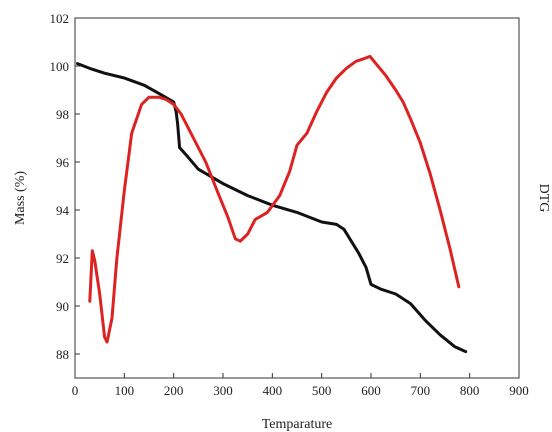 This screenshot has width=552, height=432. What do you see at coordinates (62, 306) in the screenshot?
I see `y-tick-label-1: 90` at bounding box center [62, 306].